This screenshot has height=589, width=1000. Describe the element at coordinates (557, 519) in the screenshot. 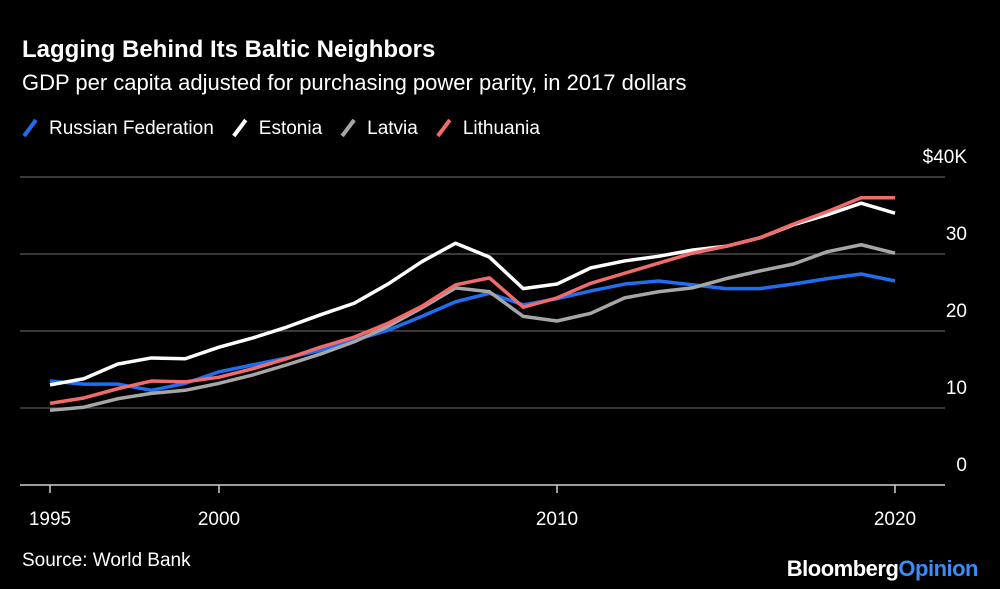

I see `x-tick-label: 2010` at that location.